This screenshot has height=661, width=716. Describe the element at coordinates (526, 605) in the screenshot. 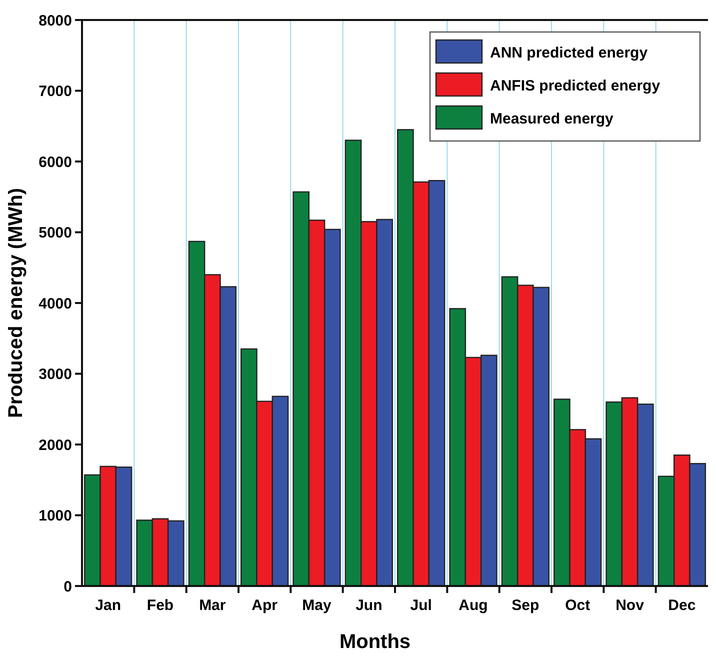

I see `x-tick-label: Sep` at that location.